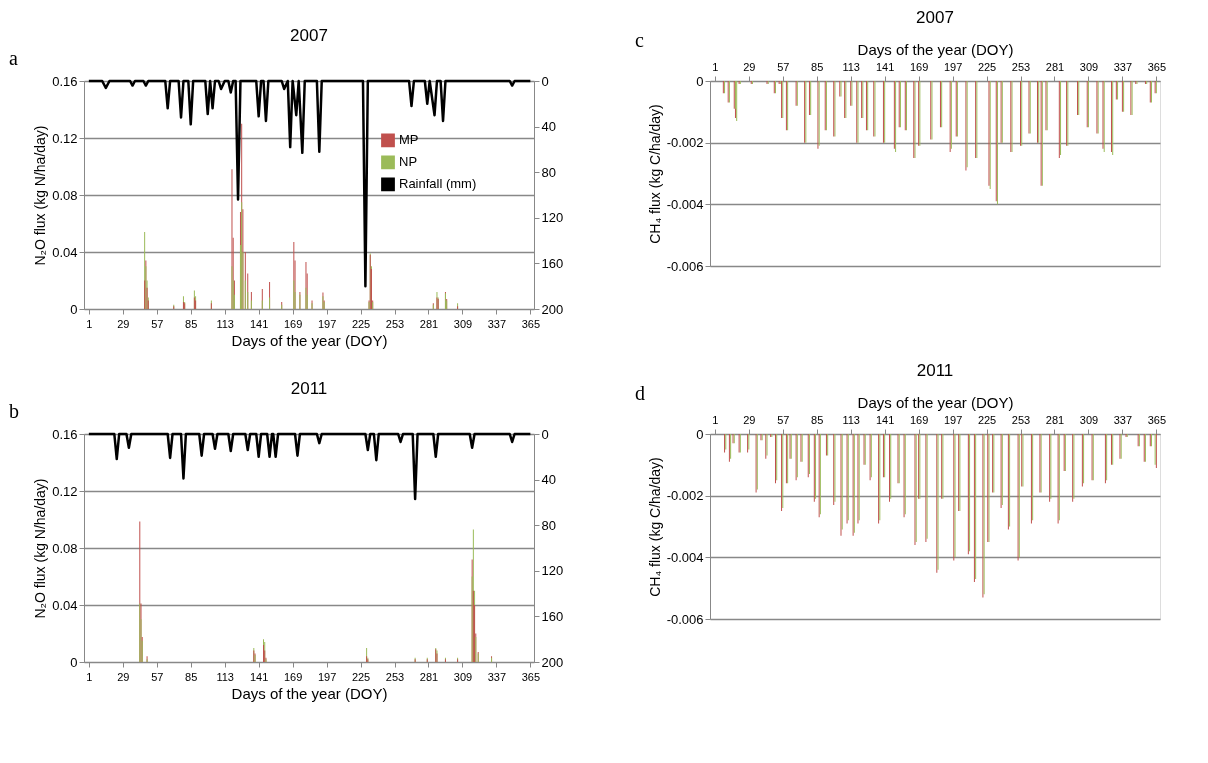 This screenshot has width=1208, height=763. Describe the element at coordinates (685, 266) in the screenshot. I see `y-tick-label: -0.006` at that location.